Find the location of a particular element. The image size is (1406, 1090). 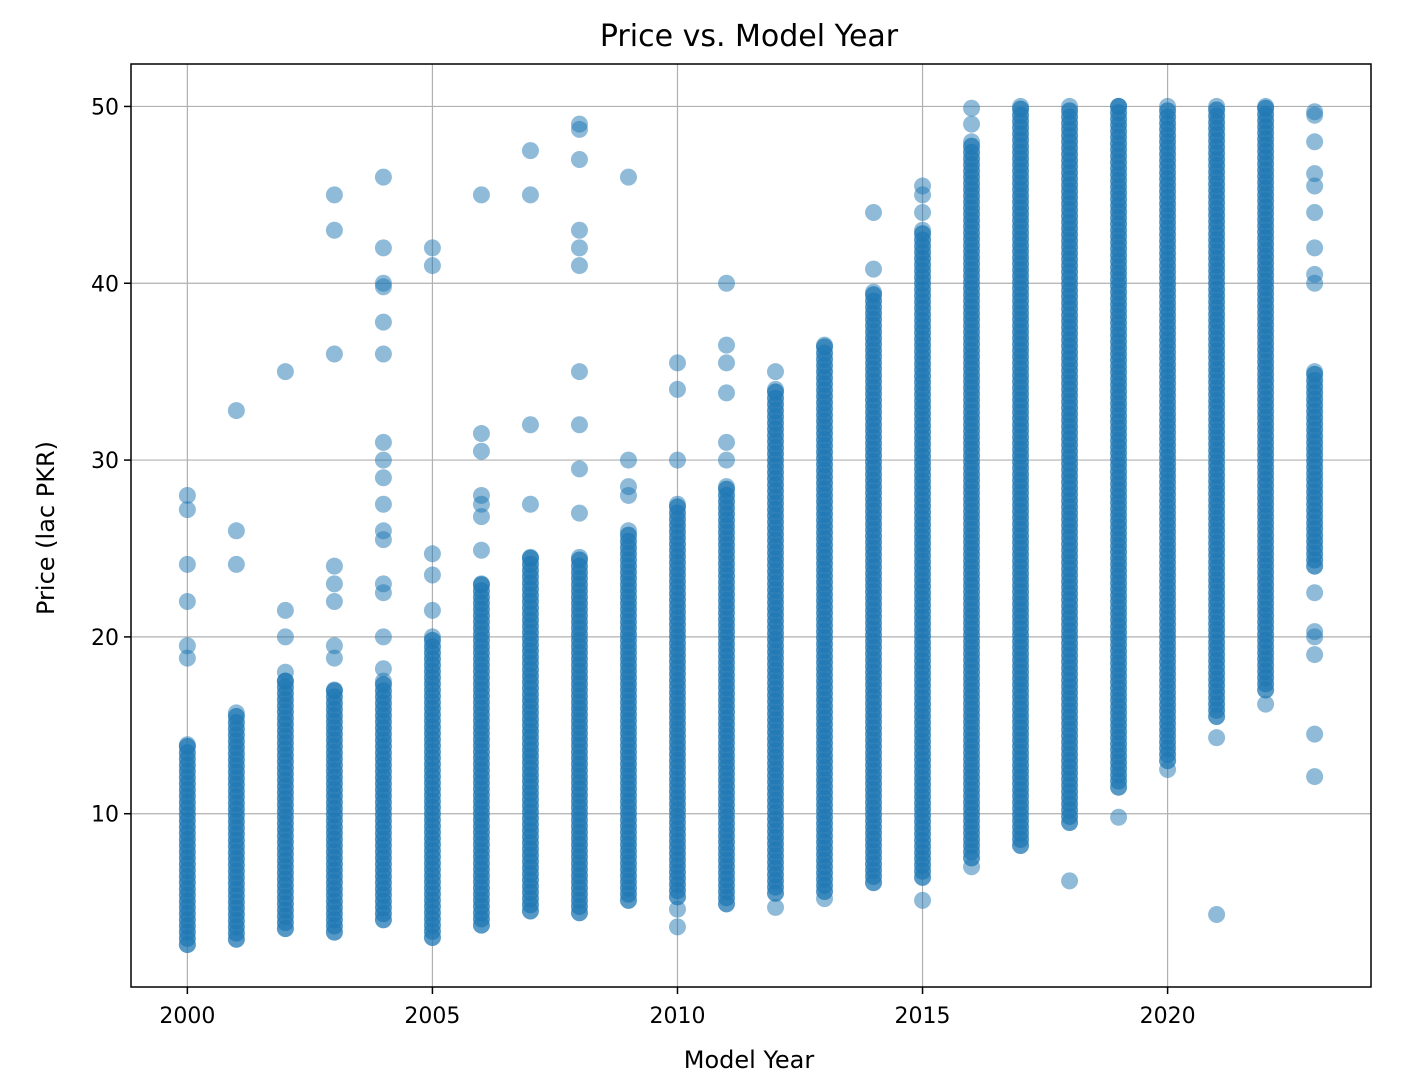

x-tick-label: 2005 is located at coordinates (432, 1016).